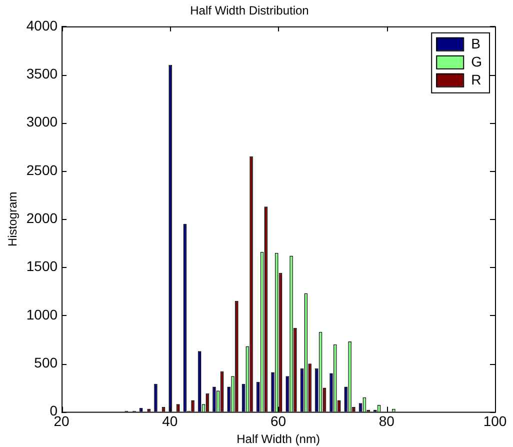 The height and width of the screenshot is (447, 513). I want to click on y-tick-label: 3000, so click(42, 122).